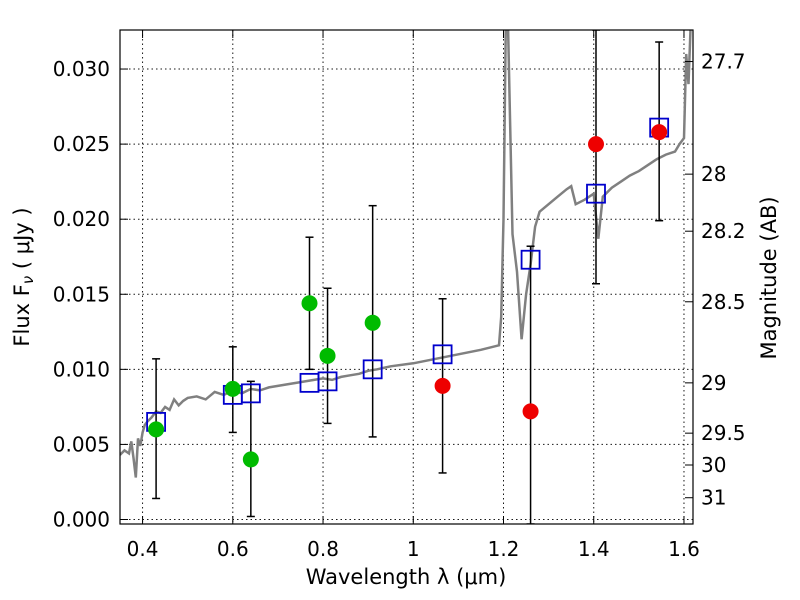 Image resolution: width=800 pixels, height=600 pixels. I want to click on y-tick-label: 0.025, so click(81, 144).